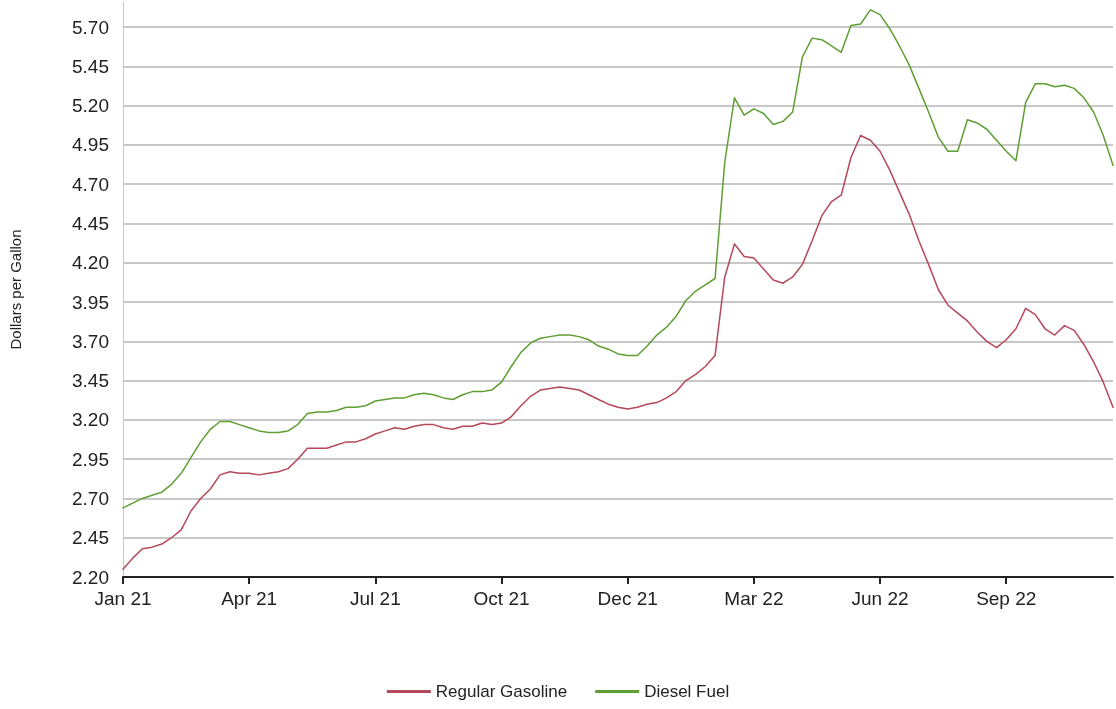  I want to click on y-tick-label: 2.95, so click(90, 459).